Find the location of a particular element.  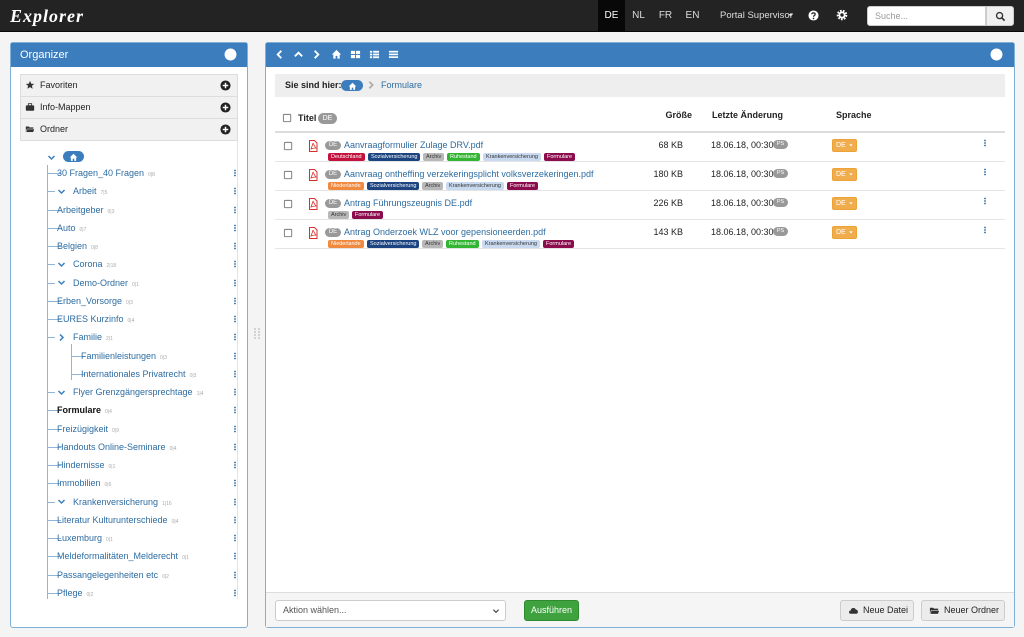

chevU-icon is located at coordinates (298, 54).